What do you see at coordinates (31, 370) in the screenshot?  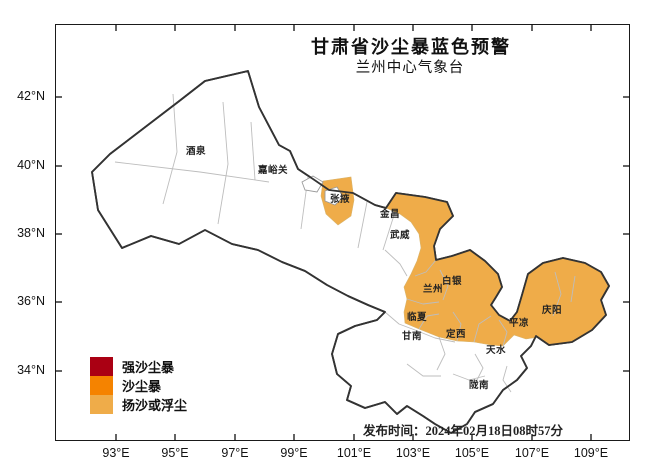 I see `y-tick-label: 34°N` at bounding box center [31, 370].